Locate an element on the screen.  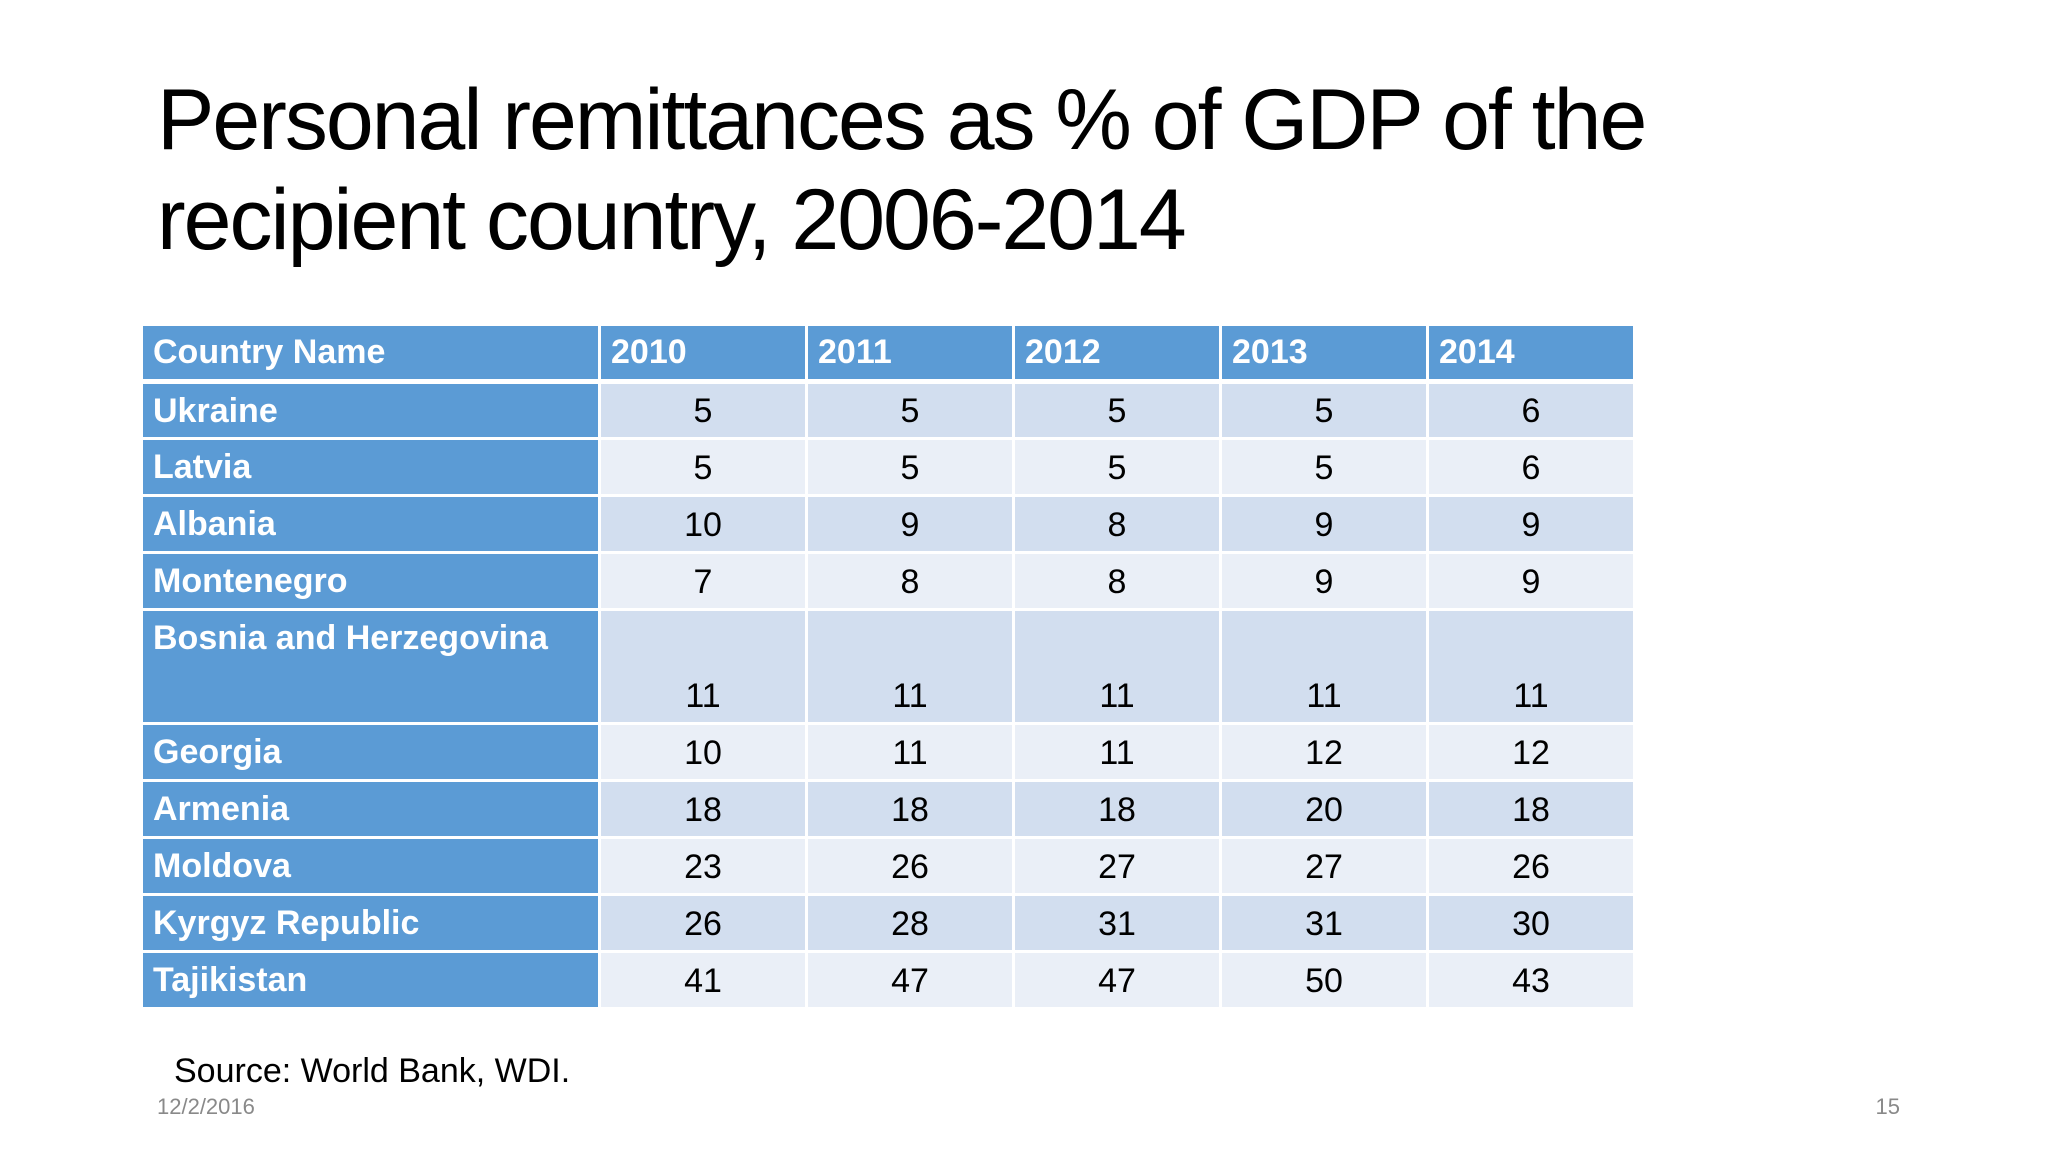
header-year-2010: 2010 is located at coordinates (703, 353).